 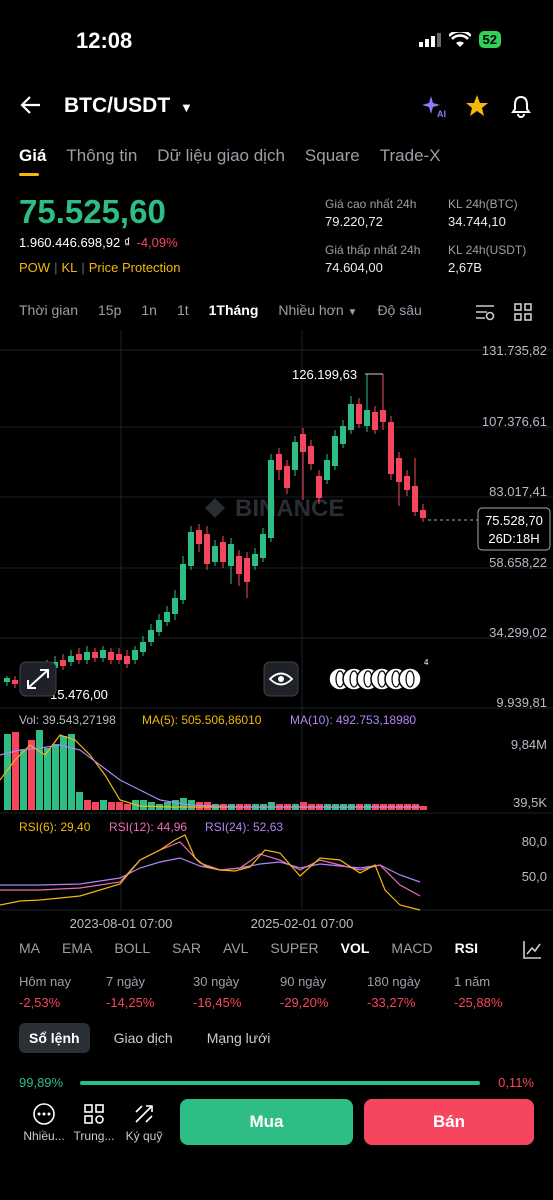 What do you see at coordinates (332, 155) in the screenshot?
I see `tab-square: Square` at bounding box center [332, 155].